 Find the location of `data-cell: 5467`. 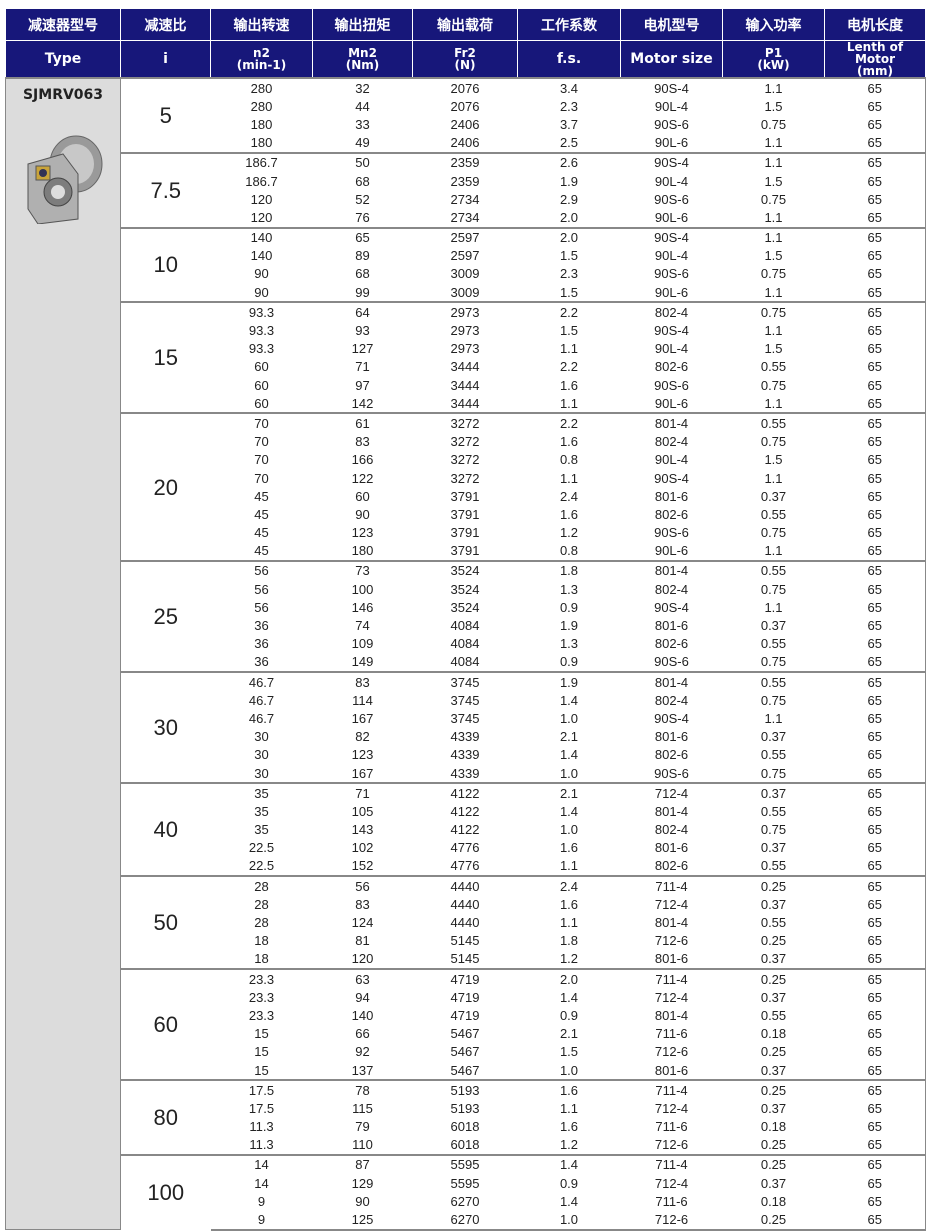

data-cell: 5467 is located at coordinates (465, 1034).